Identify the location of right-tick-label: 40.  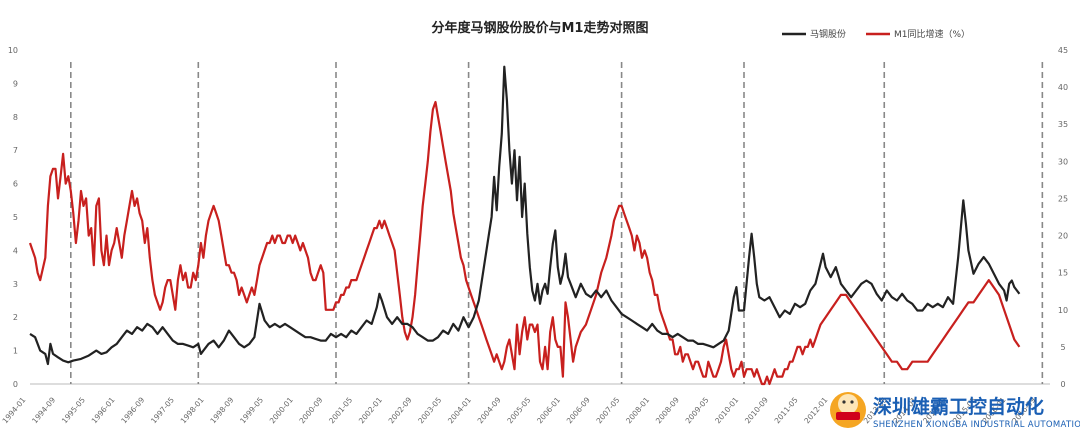
(1063, 87).